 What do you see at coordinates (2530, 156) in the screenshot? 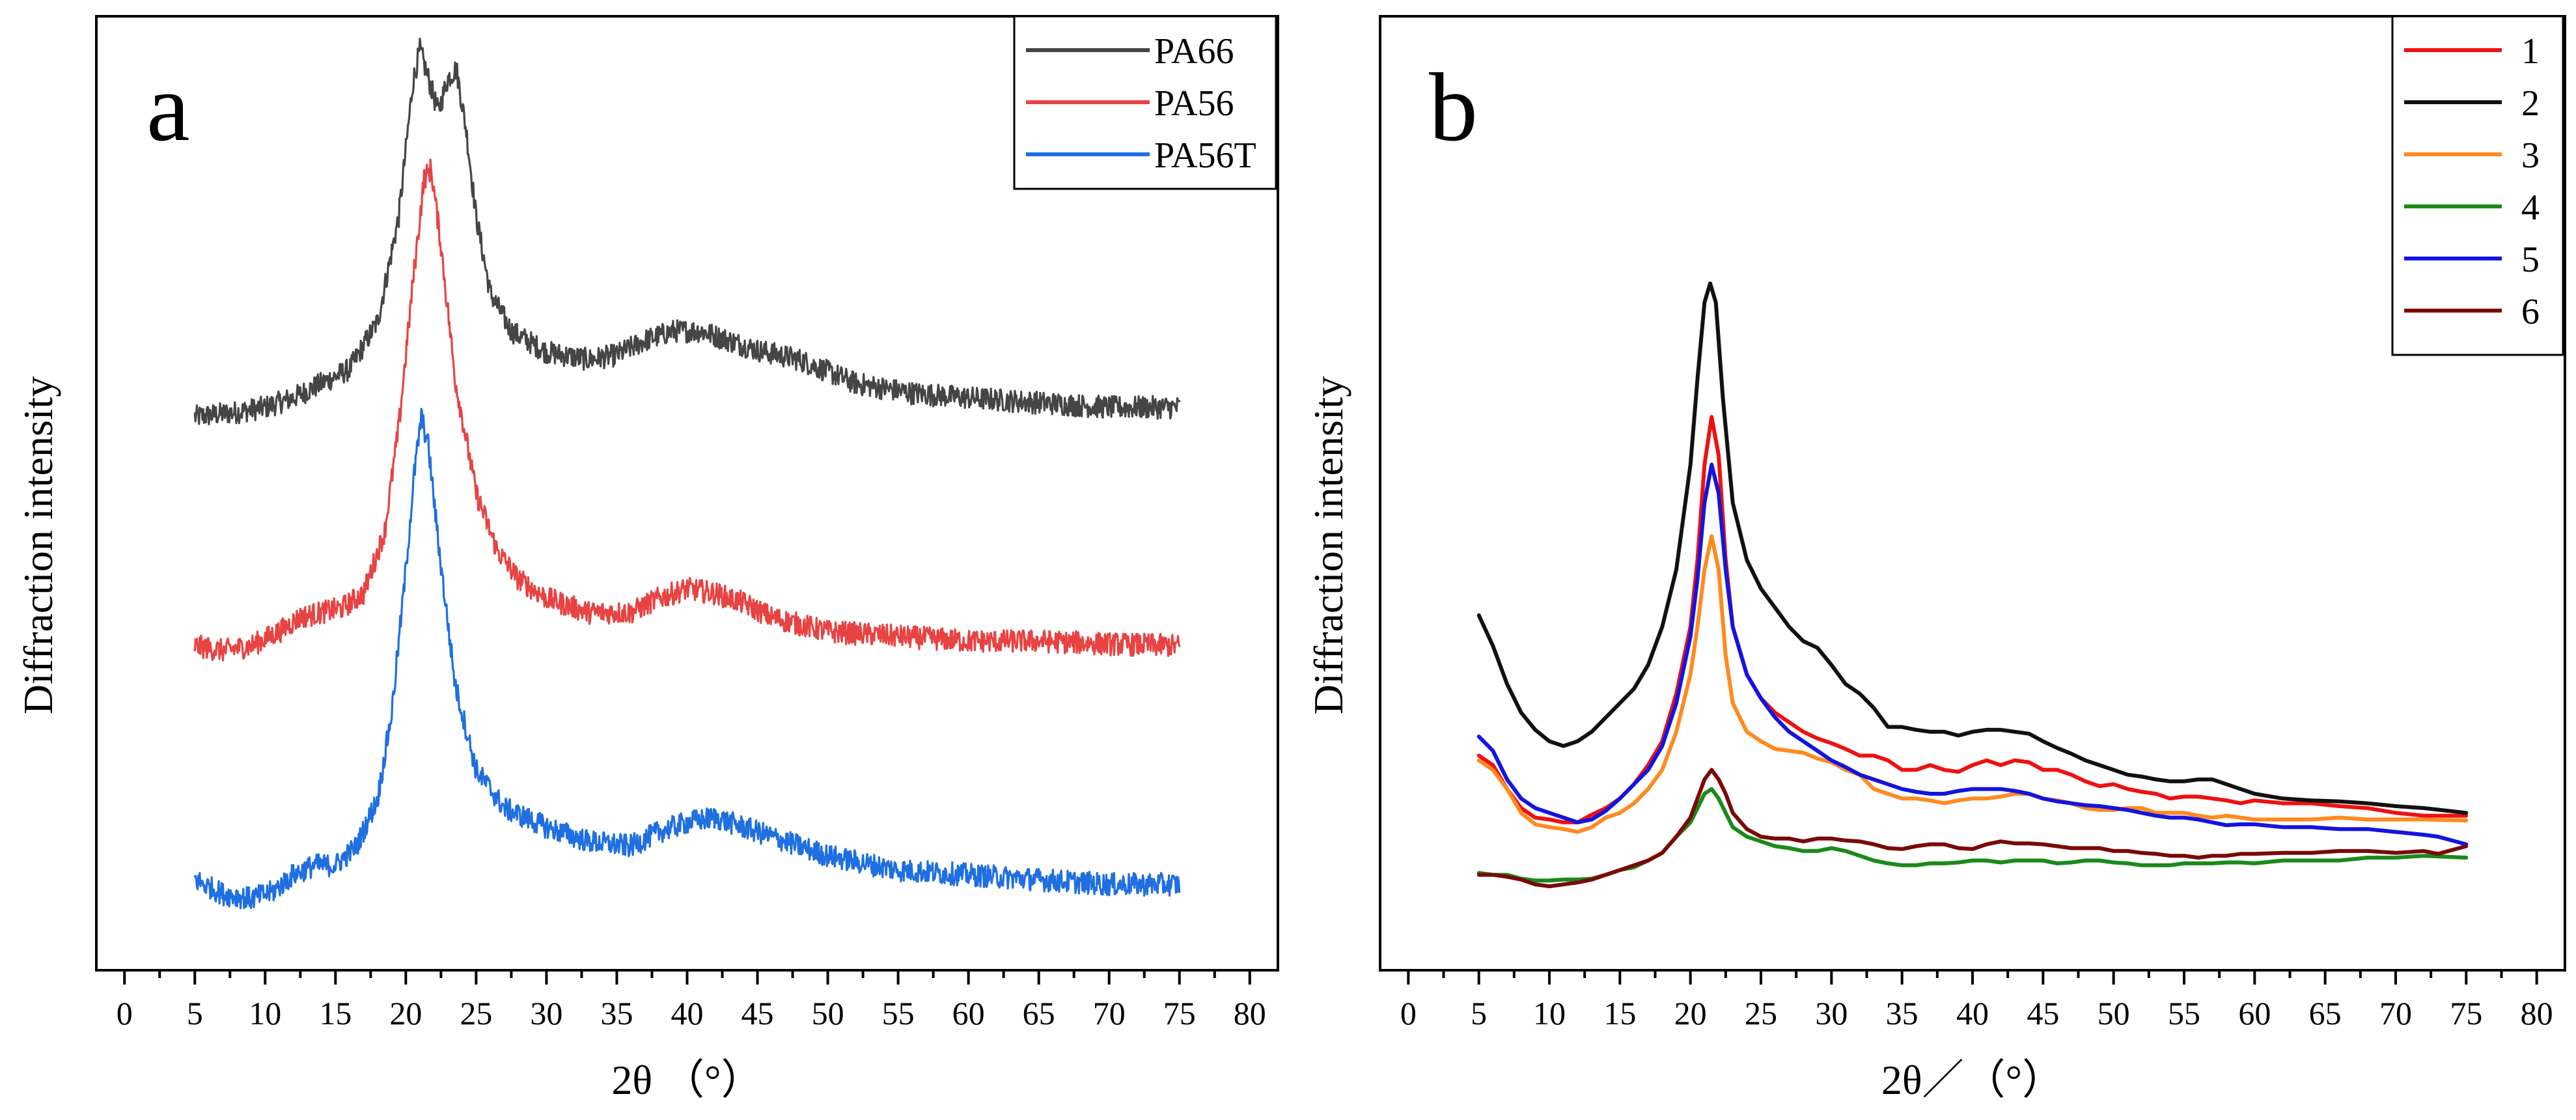
I see `legend-label: 3` at bounding box center [2530, 156].